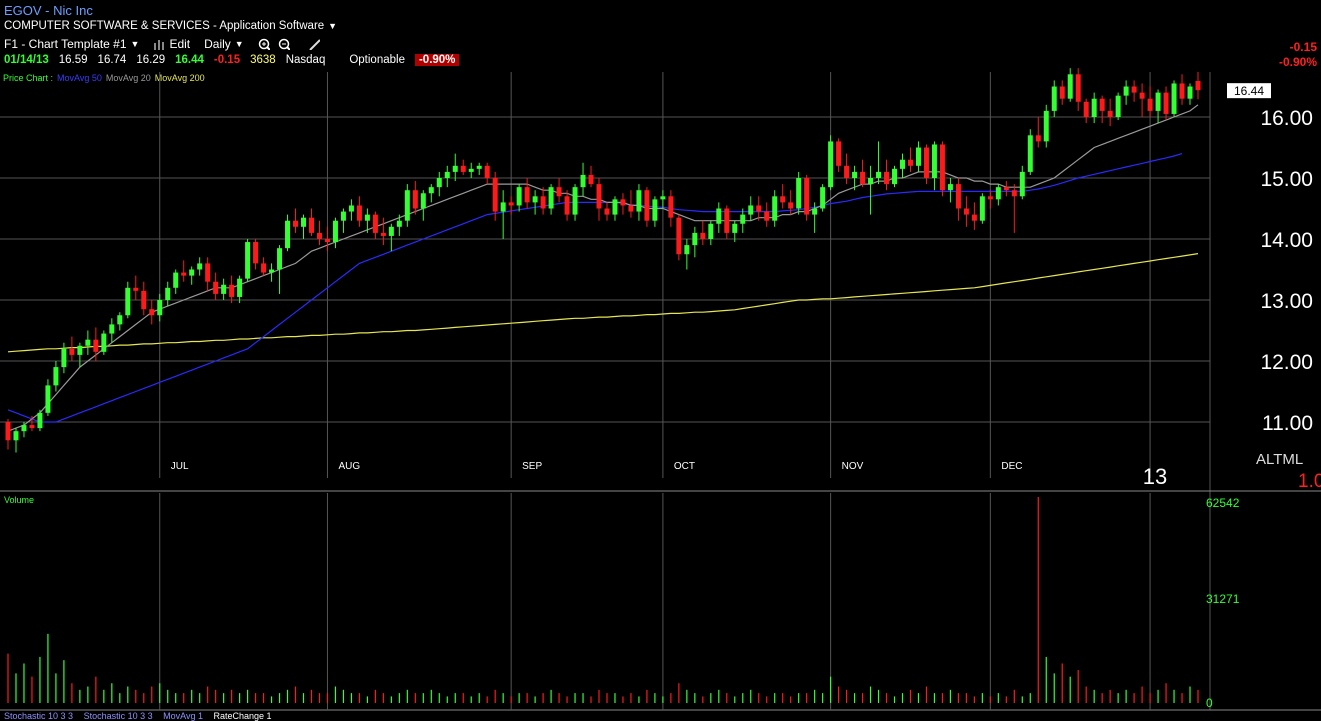  What do you see at coordinates (684, 466) in the screenshot?
I see `x-tick-label: OCT` at bounding box center [684, 466].